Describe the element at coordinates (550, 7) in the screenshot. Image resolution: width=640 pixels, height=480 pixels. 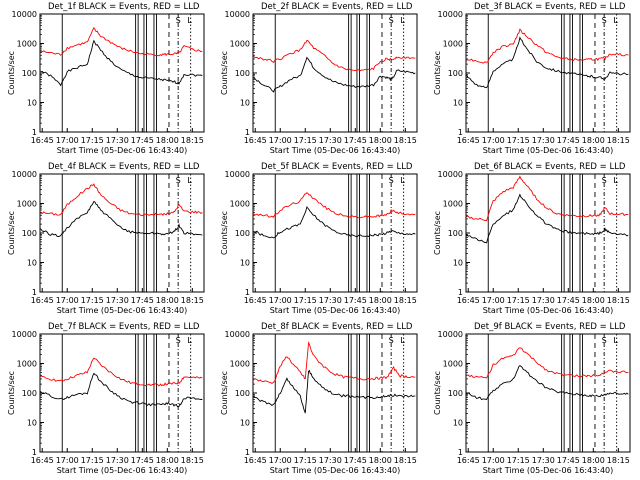
I see `chart-title: Det_3f BLACK = Events, RED = LLD` at that location.